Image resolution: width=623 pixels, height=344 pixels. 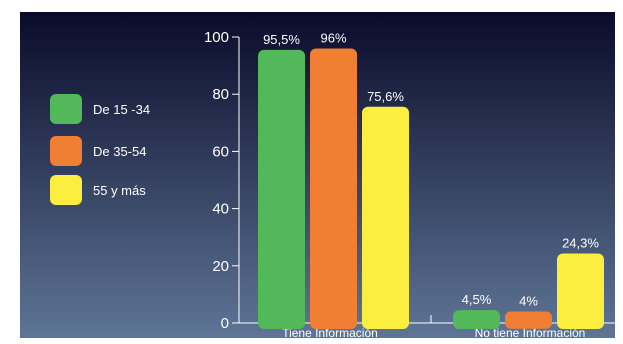 What do you see at coordinates (119, 190) in the screenshot?
I see `legend-label: 55 y más` at bounding box center [119, 190].